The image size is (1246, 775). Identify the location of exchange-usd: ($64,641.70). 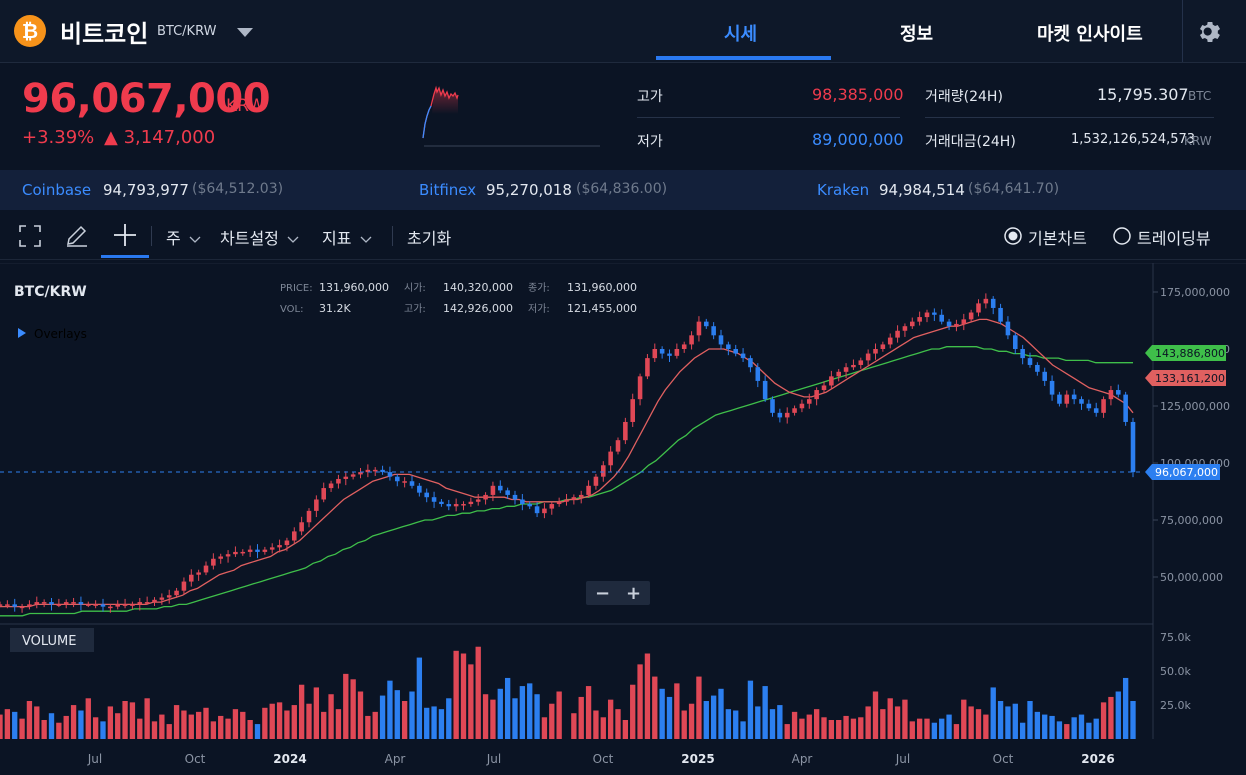
(1014, 189).